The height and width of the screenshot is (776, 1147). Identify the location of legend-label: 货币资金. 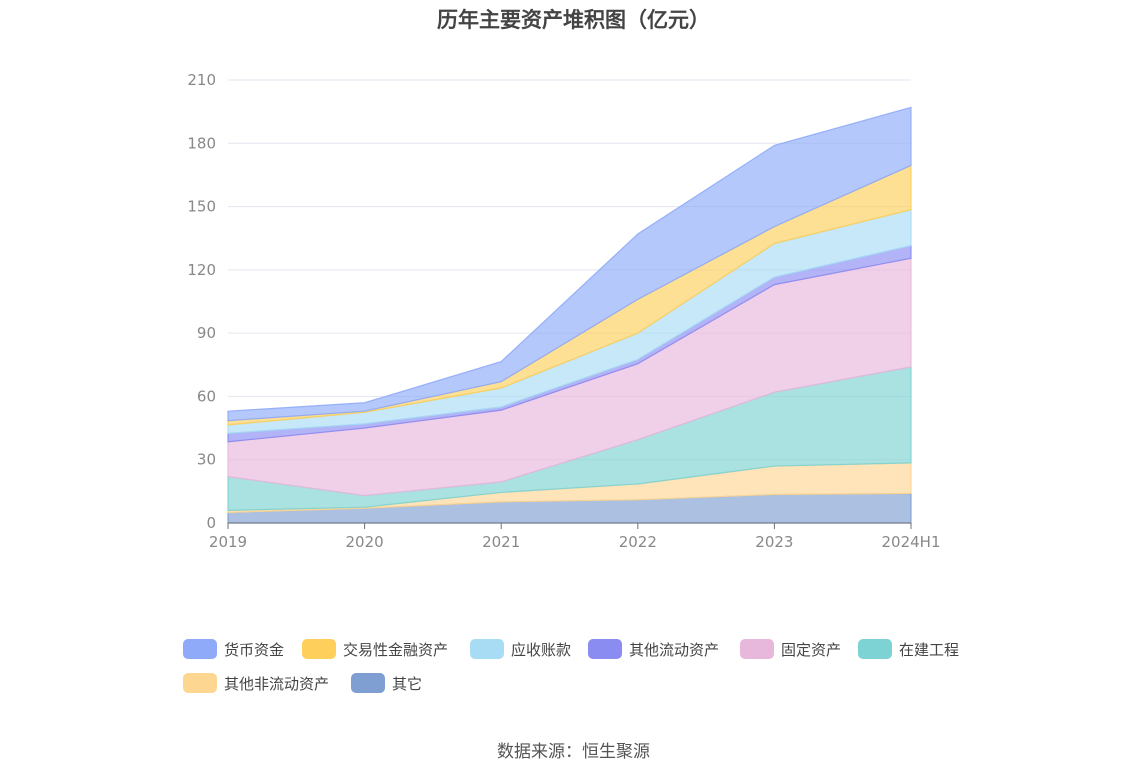
(254, 649).